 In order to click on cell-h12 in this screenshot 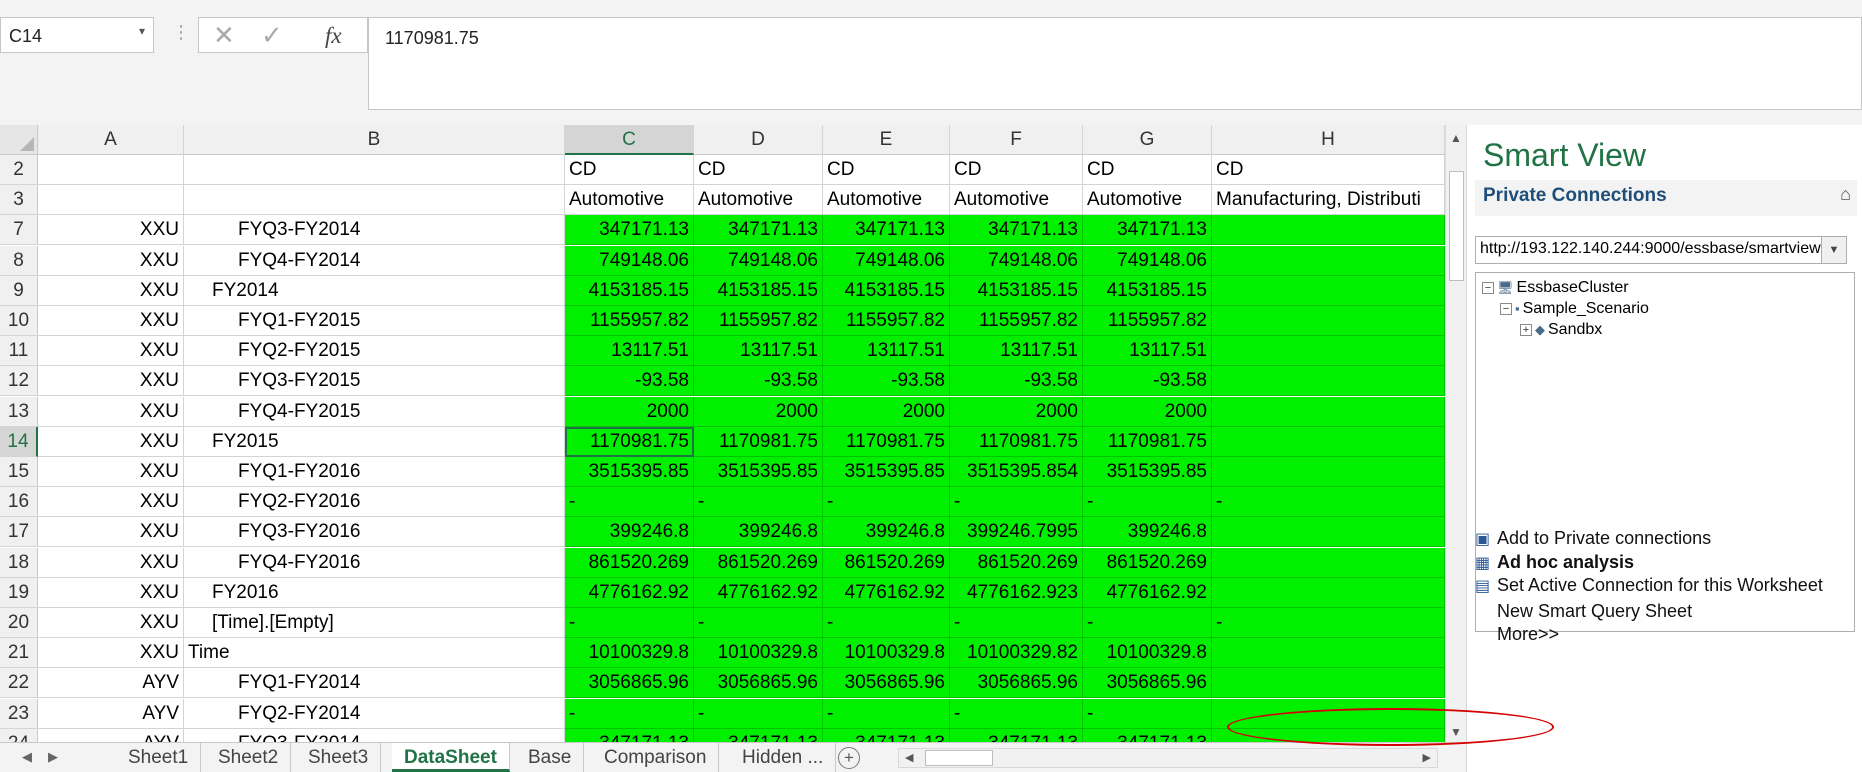, I will do `click(1328, 381)`.